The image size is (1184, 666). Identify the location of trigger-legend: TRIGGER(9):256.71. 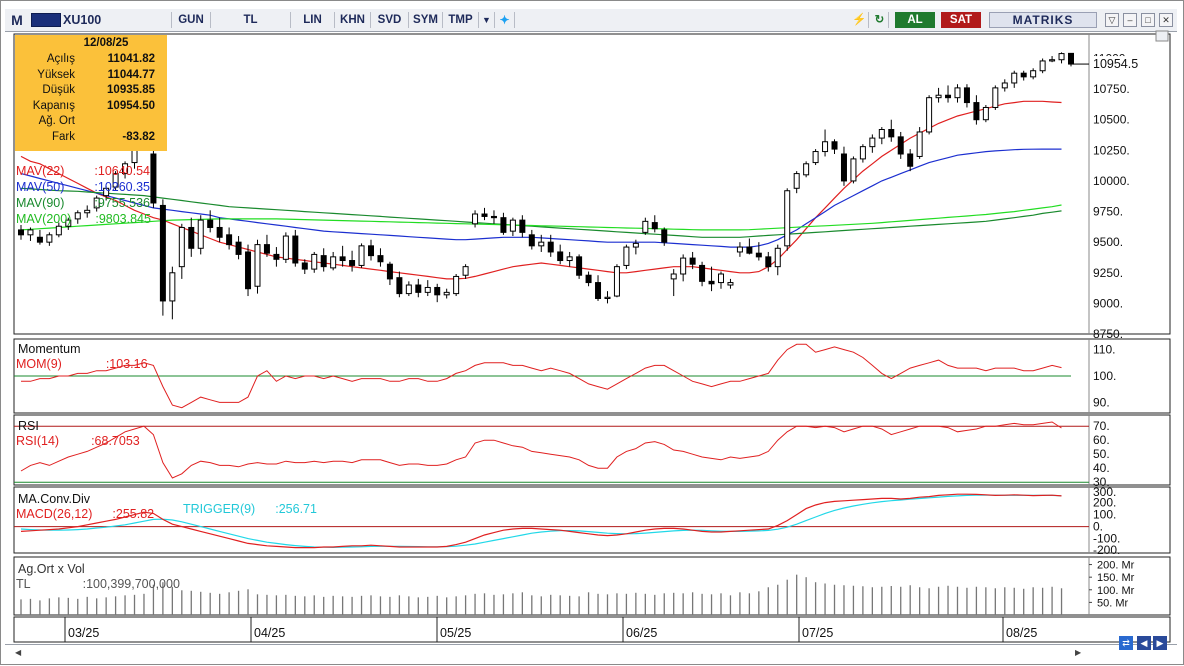
(250, 509).